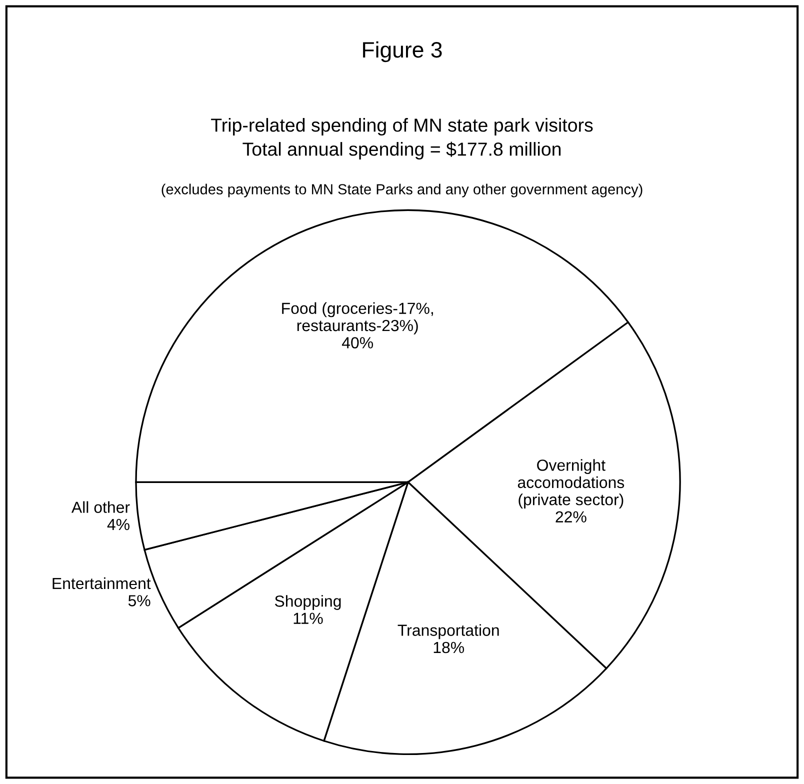 Image resolution: width=804 pixels, height=784 pixels. Describe the element at coordinates (308, 618) in the screenshot. I see `data-label: 11%` at that location.